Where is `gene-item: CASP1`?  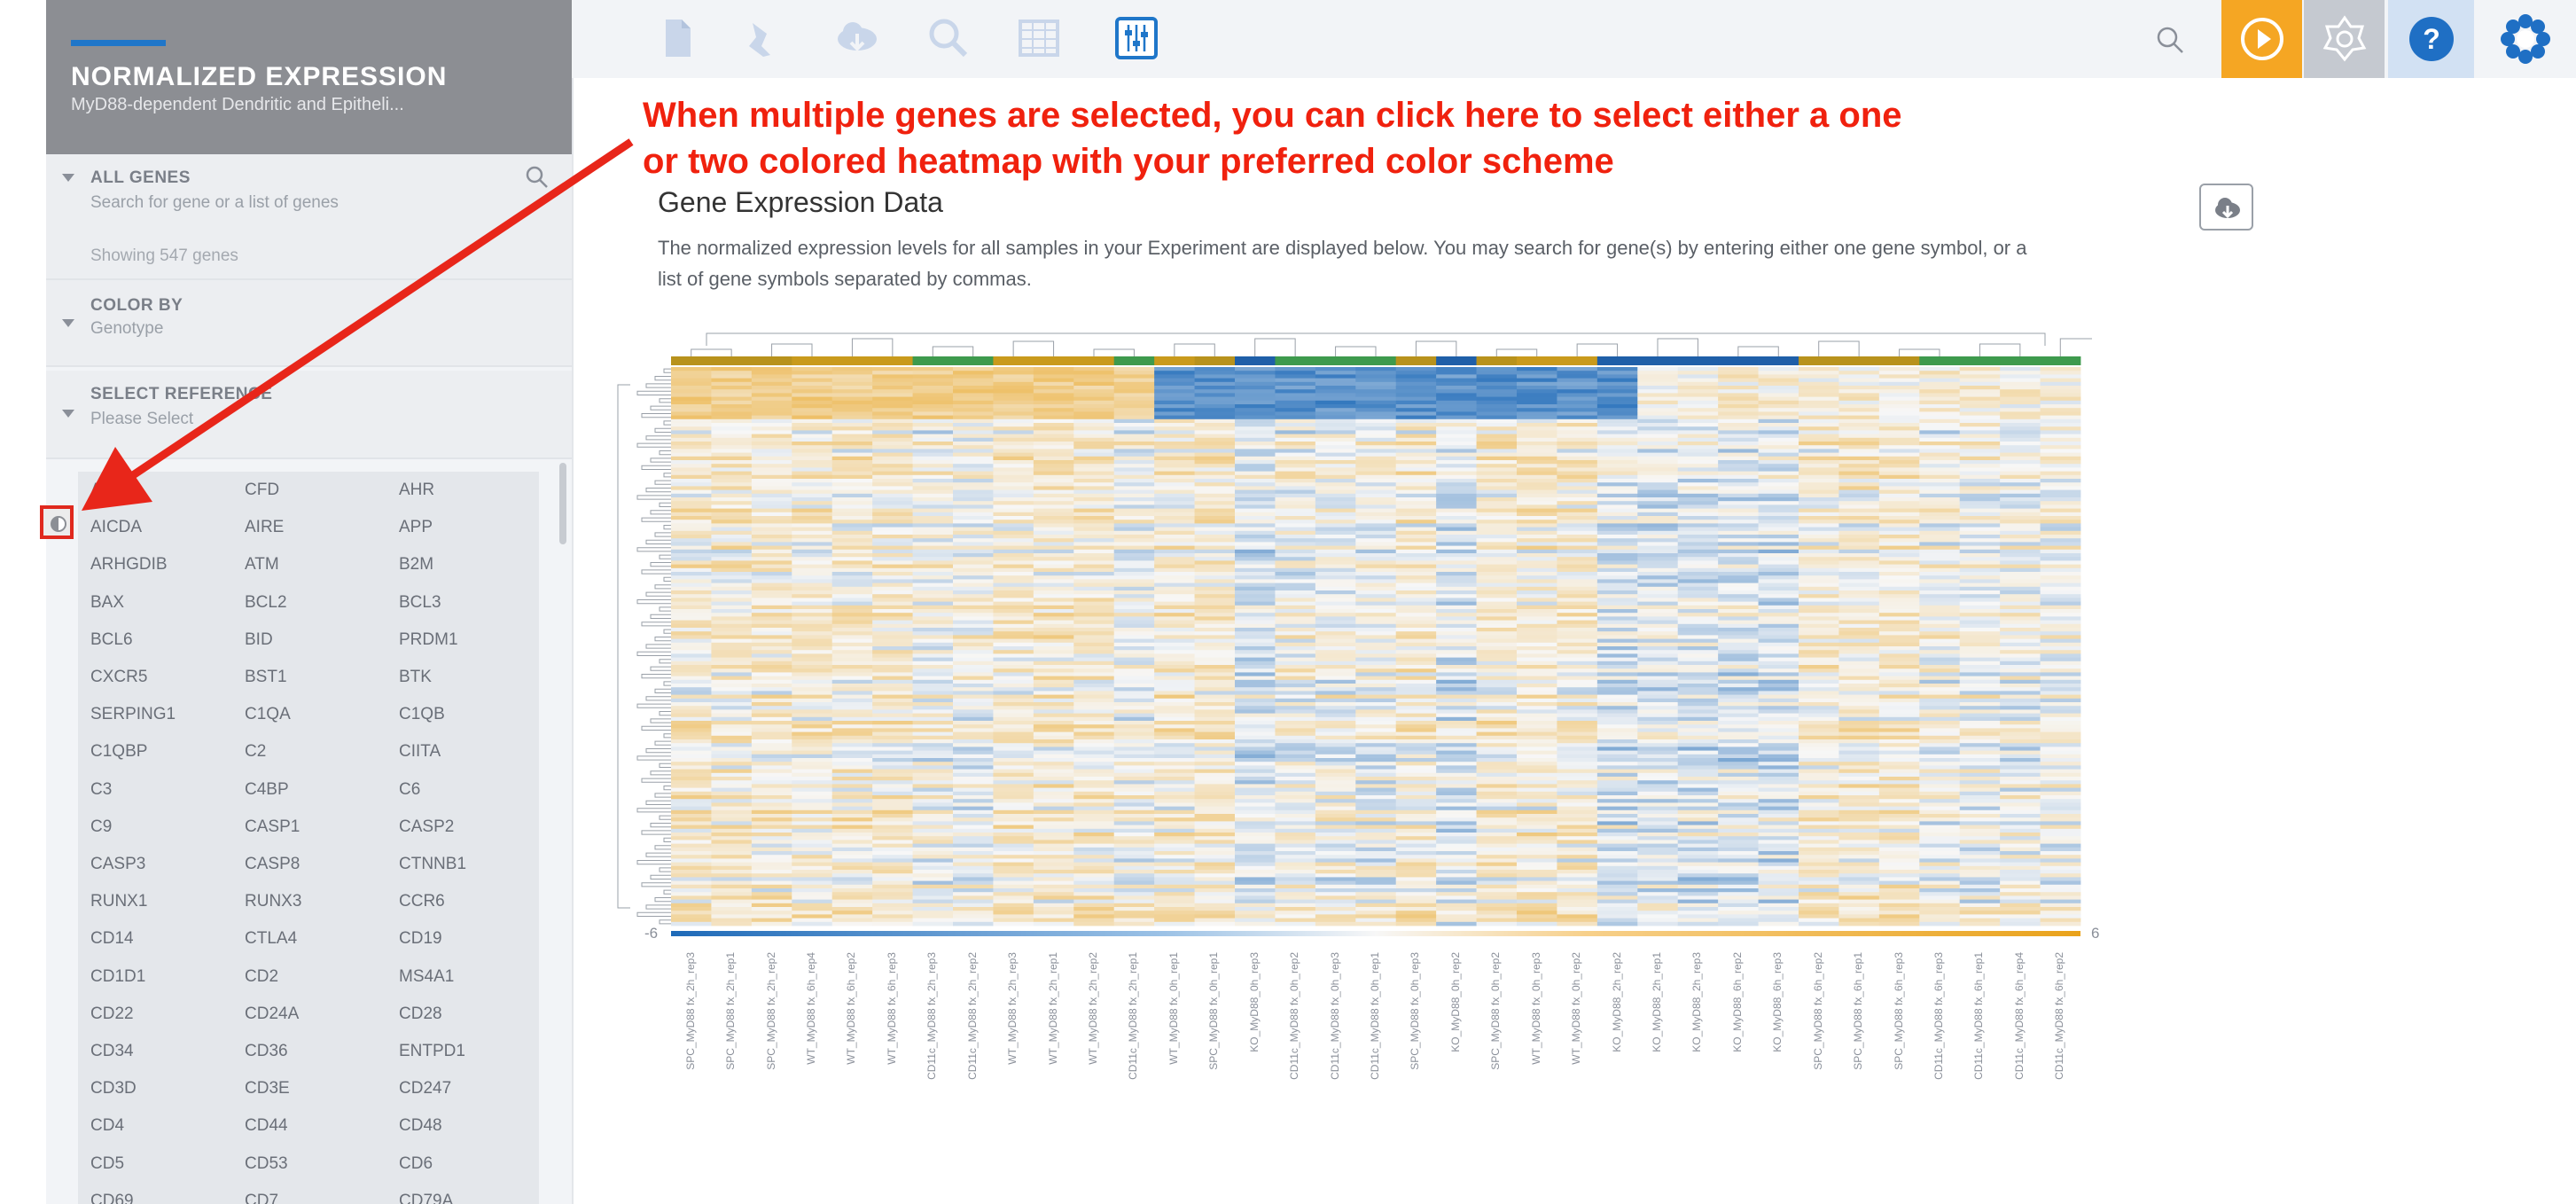
gene-item: CASP1 is located at coordinates (273, 826).